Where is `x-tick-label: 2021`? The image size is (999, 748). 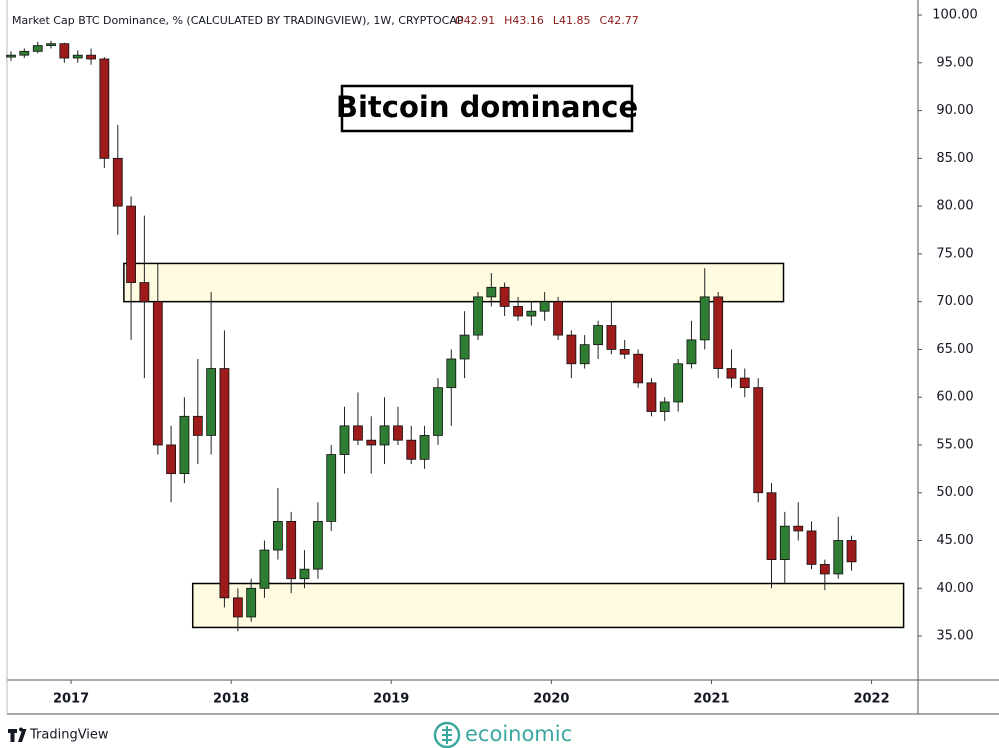
x-tick-label: 2021 is located at coordinates (711, 699).